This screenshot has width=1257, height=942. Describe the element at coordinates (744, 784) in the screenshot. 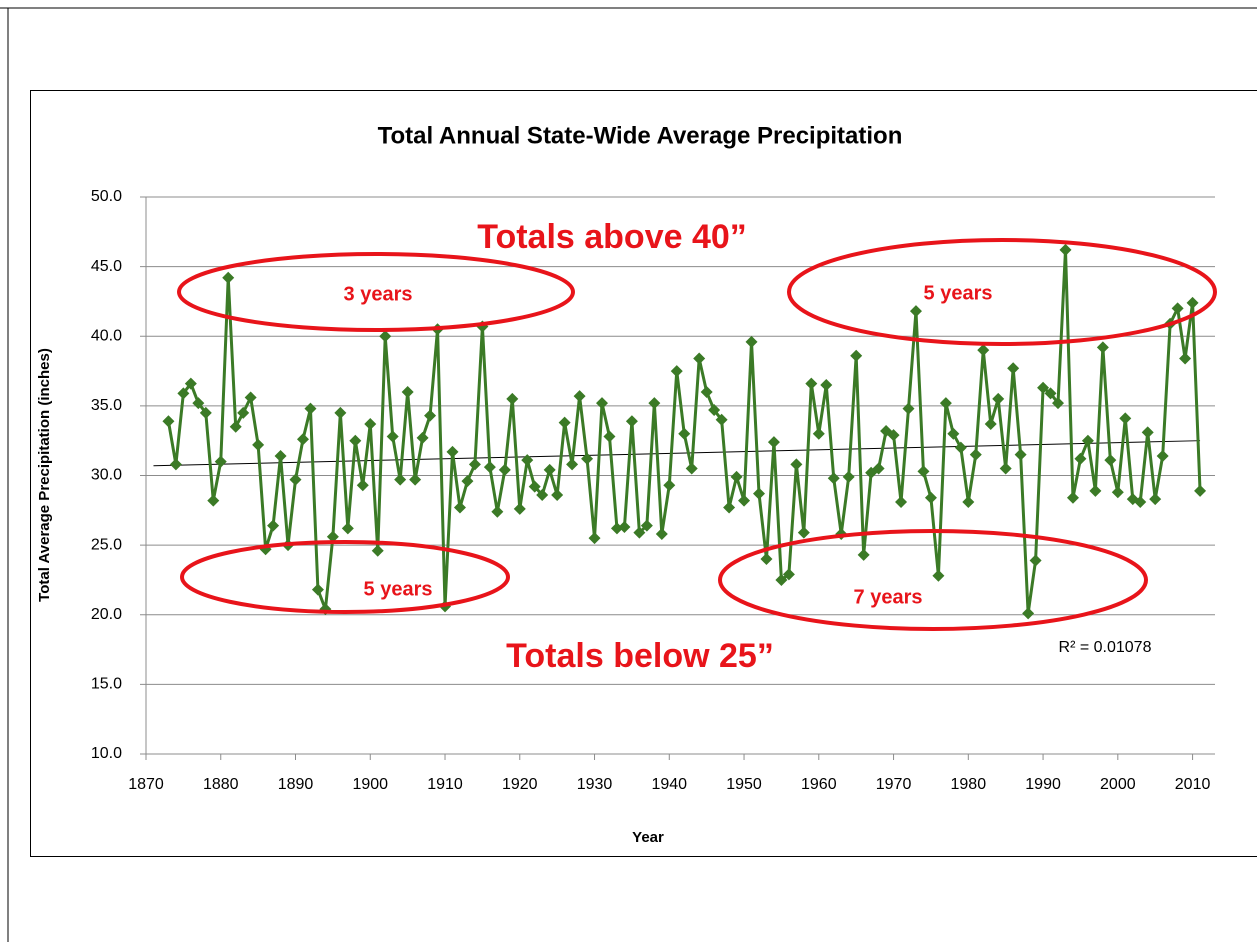

I see `x-tick-label: 1950` at that location.